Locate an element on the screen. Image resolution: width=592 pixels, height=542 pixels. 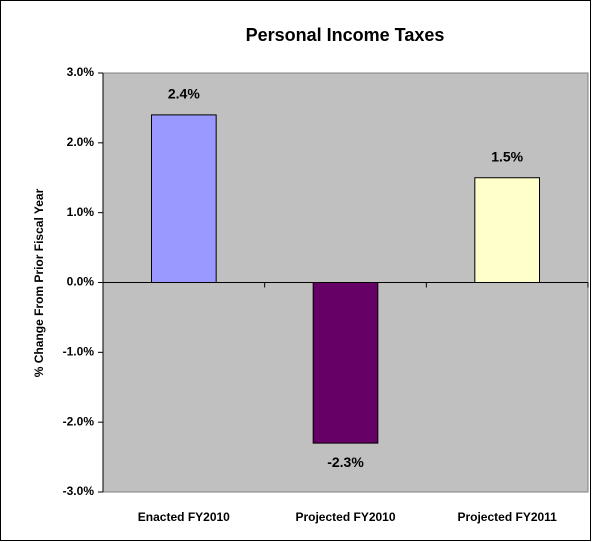
x-tick-label: Enacted FY2010 is located at coordinates (184, 517).